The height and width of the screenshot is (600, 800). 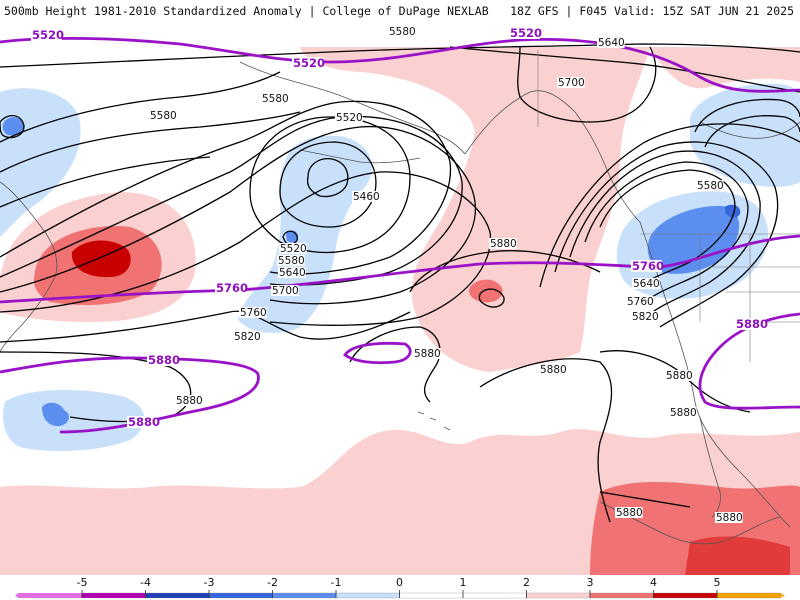 What do you see at coordinates (505, 271) in the screenshot?
I see `contour-5880-mid` at bounding box center [505, 271].